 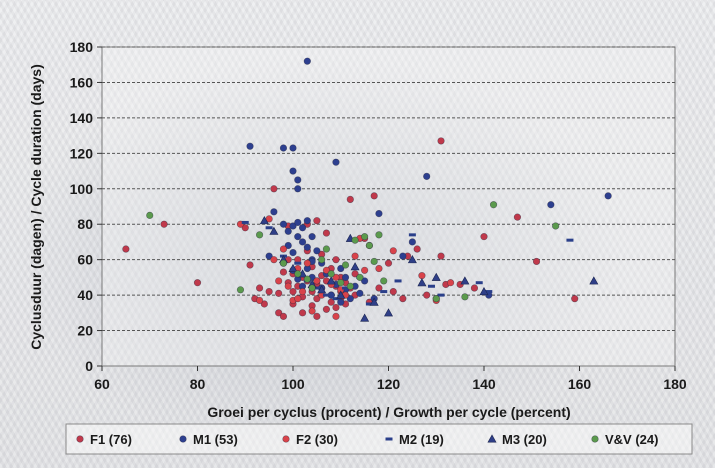 I want to click on legend-label: F1 (76), so click(x=111, y=439).